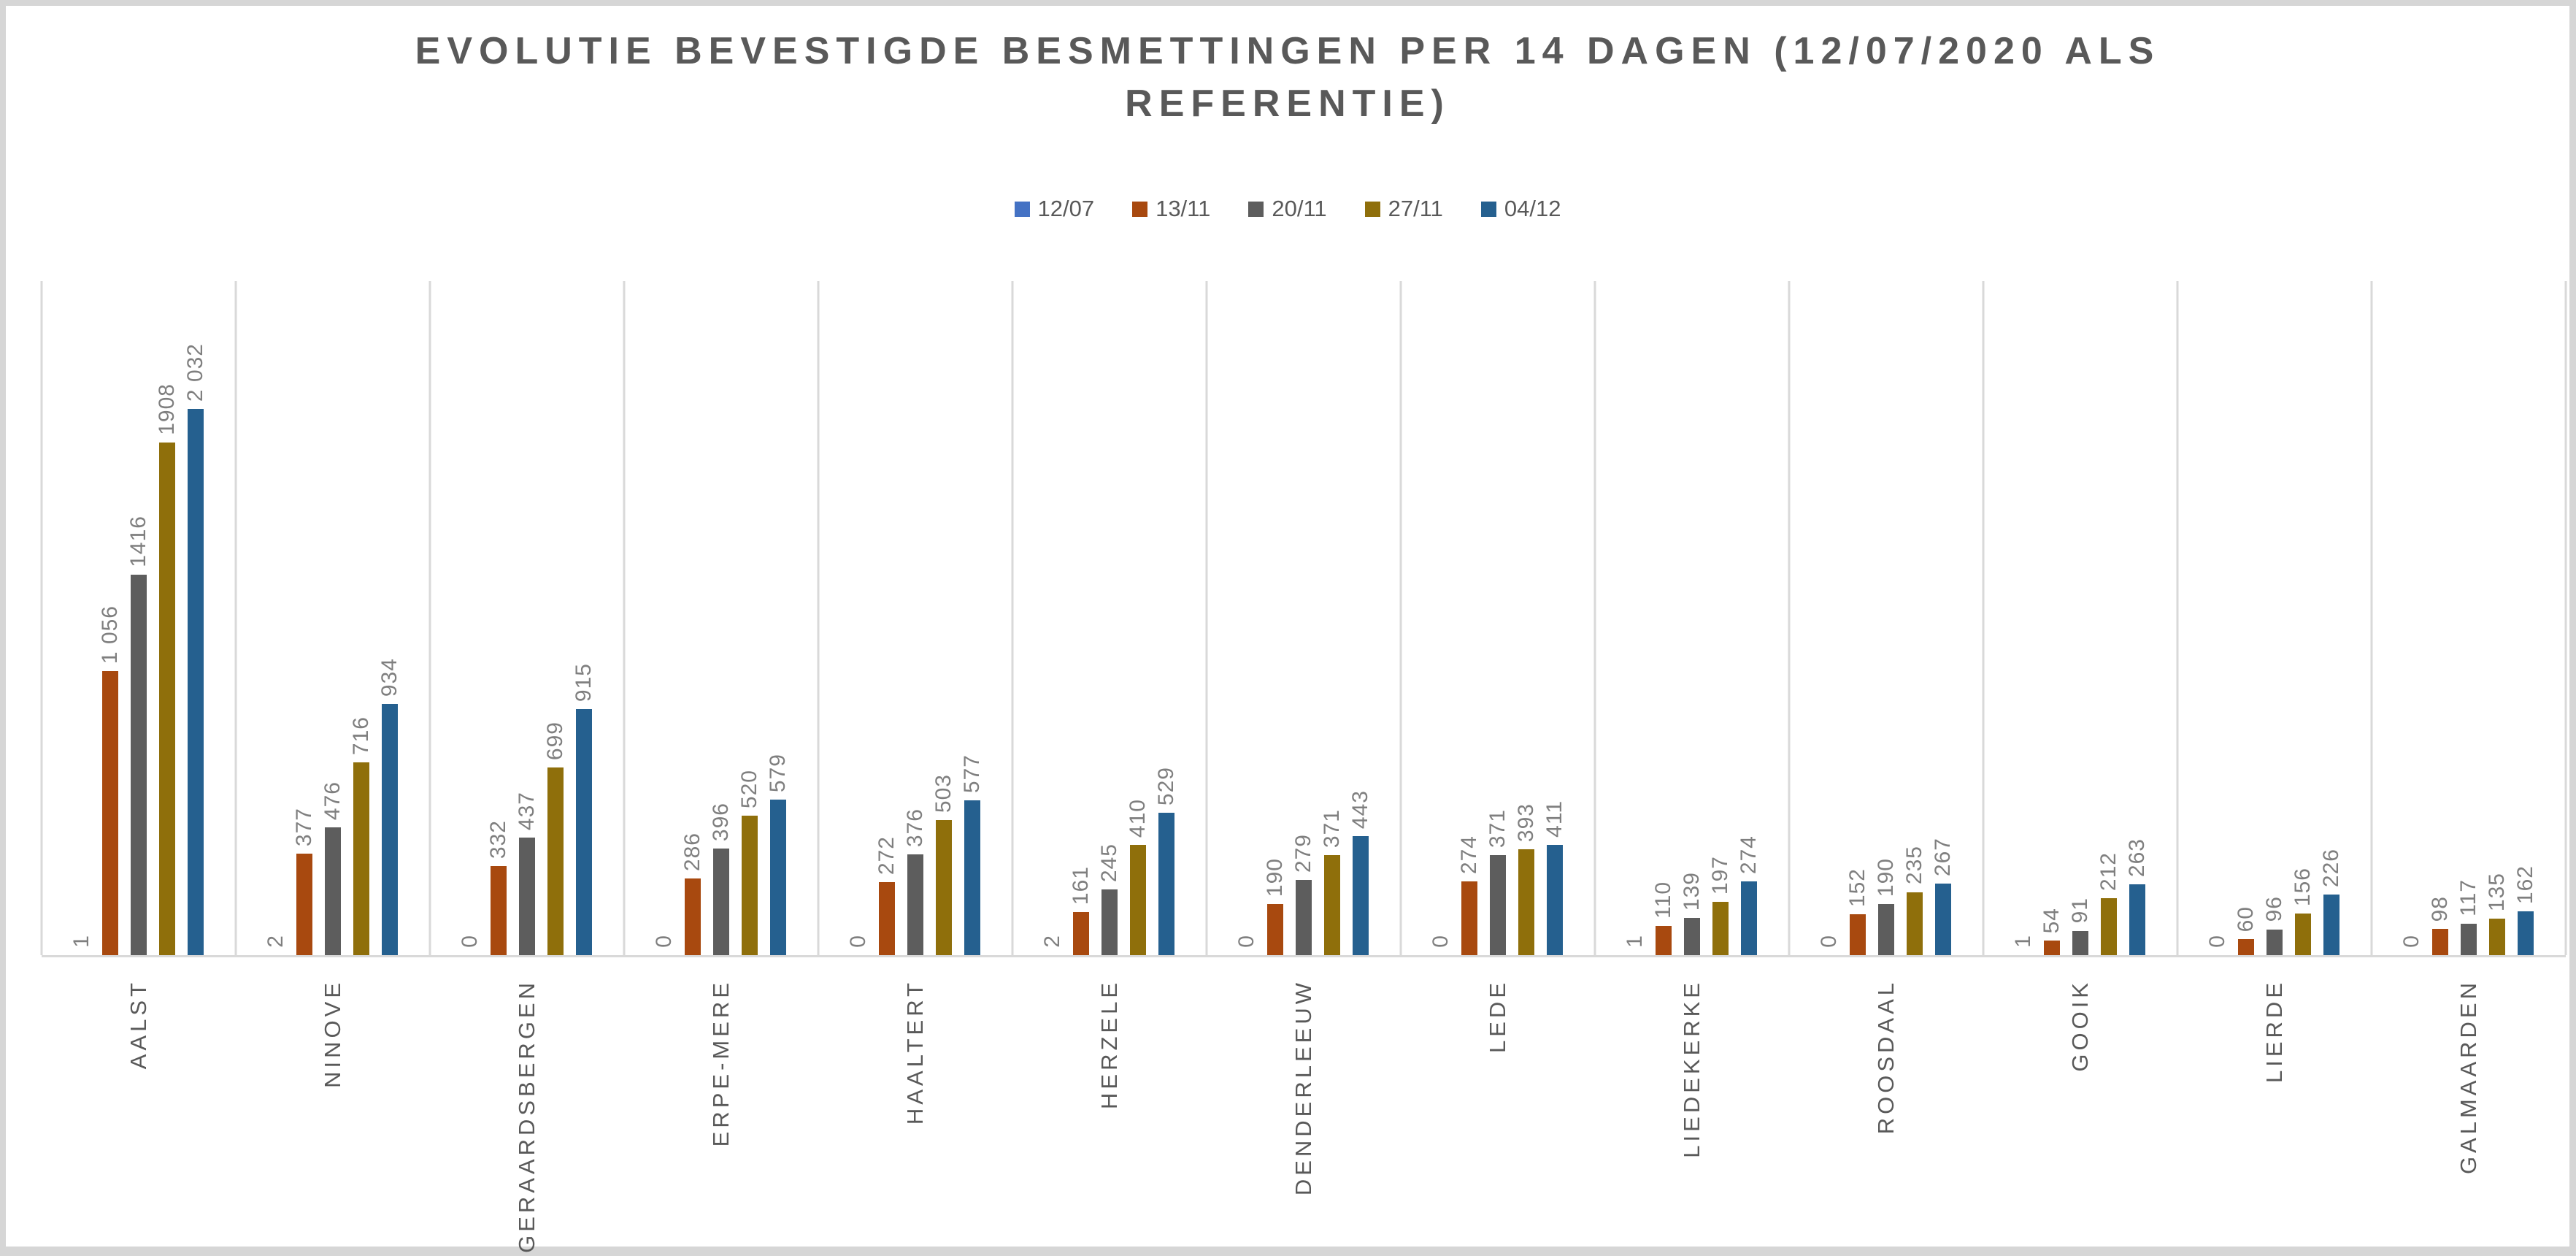 Image resolution: width=2576 pixels, height=1256 pixels. Describe the element at coordinates (138, 1024) in the screenshot. I see `category-label-aalst: AALST` at that location.